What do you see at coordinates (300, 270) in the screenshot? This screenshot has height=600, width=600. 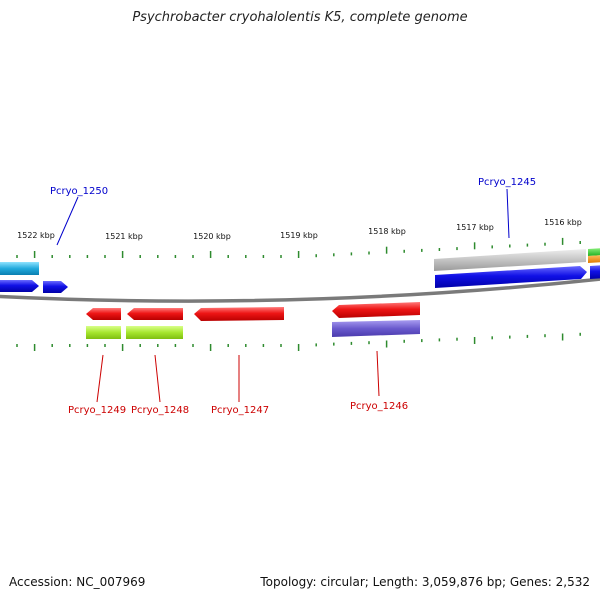 I see `forward-strand-features` at bounding box center [300, 270].